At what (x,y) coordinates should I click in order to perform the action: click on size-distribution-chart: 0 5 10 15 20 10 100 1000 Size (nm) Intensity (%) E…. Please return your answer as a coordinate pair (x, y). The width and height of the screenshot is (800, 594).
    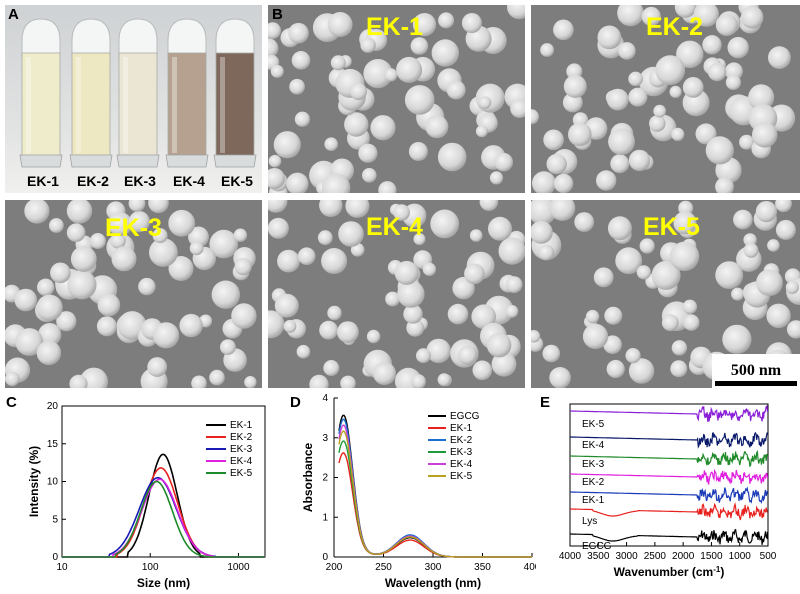
    Looking at the image, I should click on (146, 495).